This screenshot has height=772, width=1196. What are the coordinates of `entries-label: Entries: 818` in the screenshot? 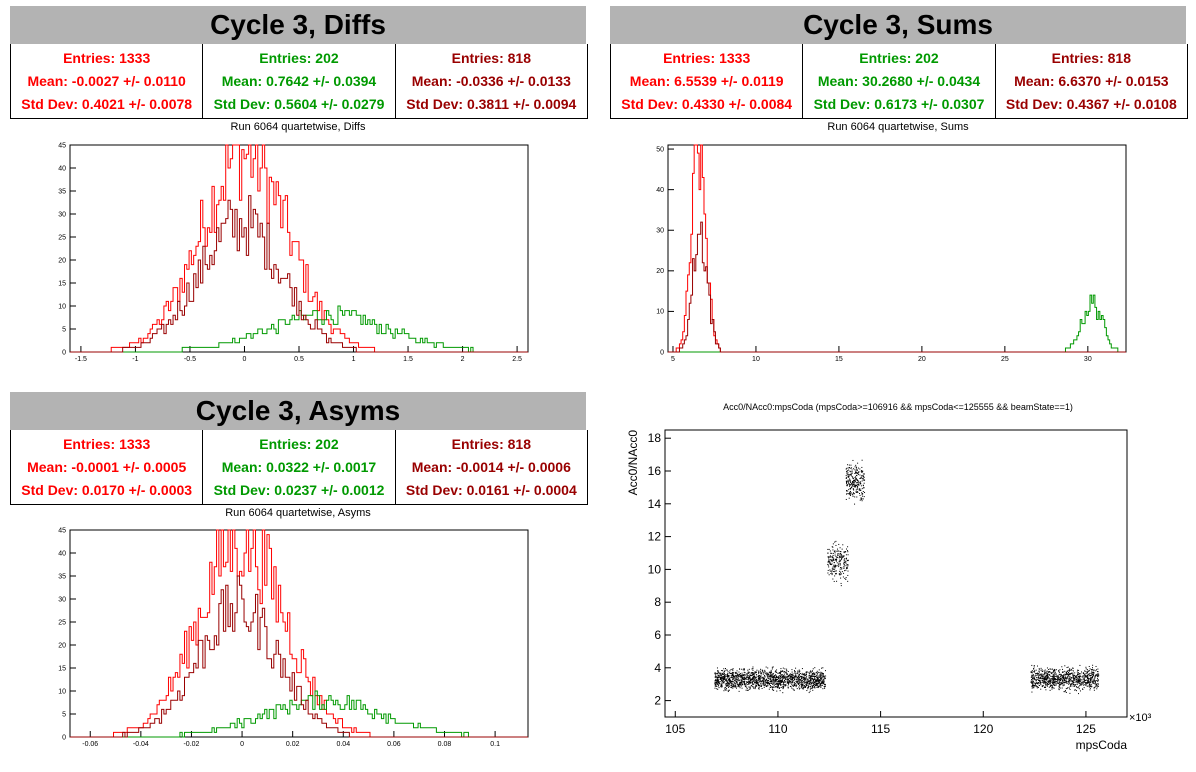 It's located at (1091, 57).